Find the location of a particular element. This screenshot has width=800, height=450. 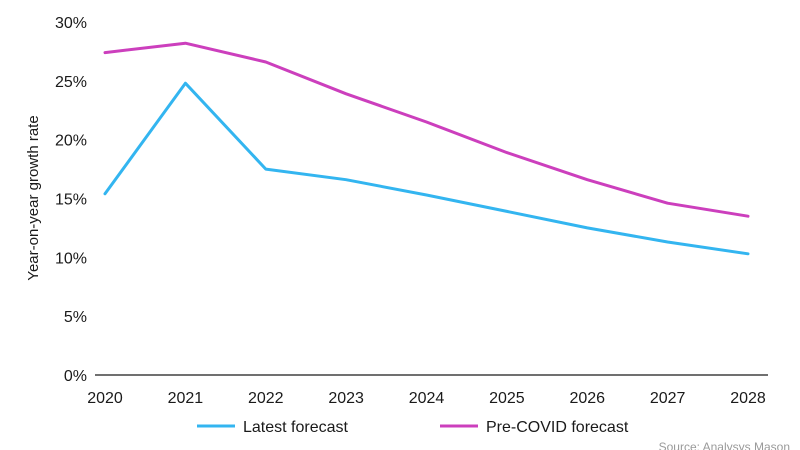

y-tick-label: 10% is located at coordinates (71, 258).